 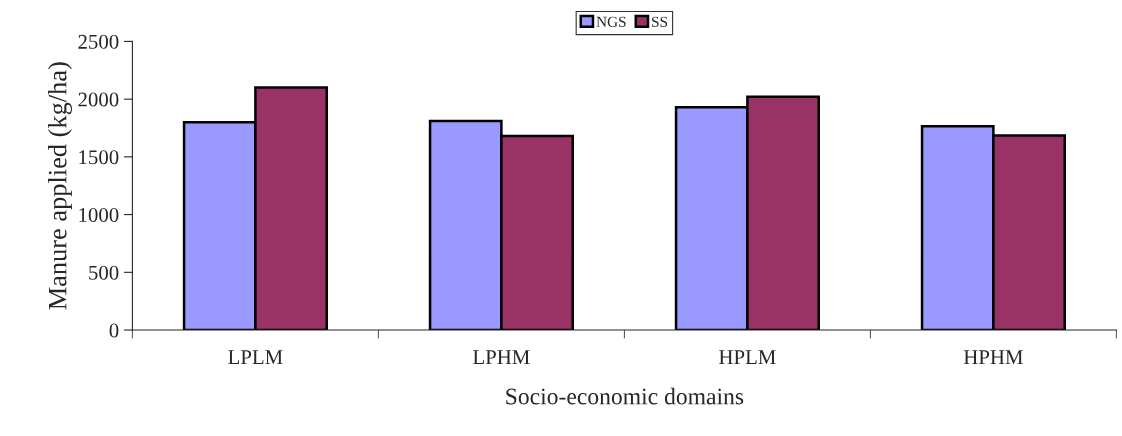 I want to click on legend-label: SS, so click(x=660, y=21).